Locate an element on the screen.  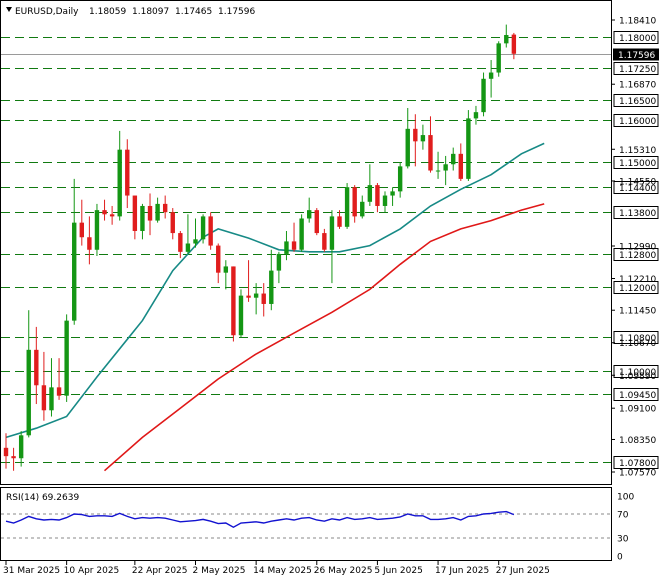
ohlc-high: 1.18097 is located at coordinates (150, 12).